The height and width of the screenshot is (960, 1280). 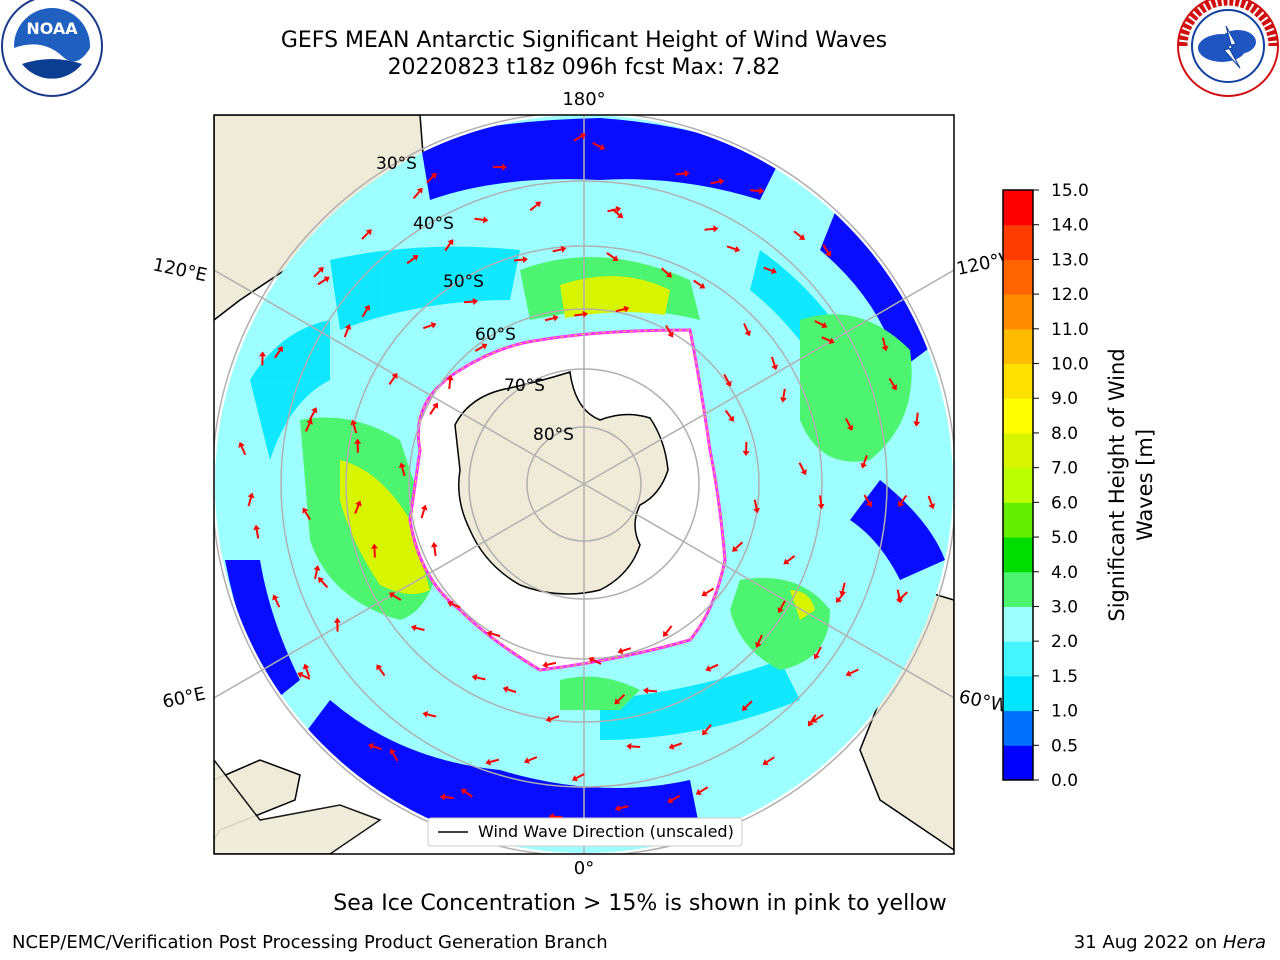 What do you see at coordinates (396, 164) in the screenshot?
I see `lat-label-30s: 30°S` at bounding box center [396, 164].